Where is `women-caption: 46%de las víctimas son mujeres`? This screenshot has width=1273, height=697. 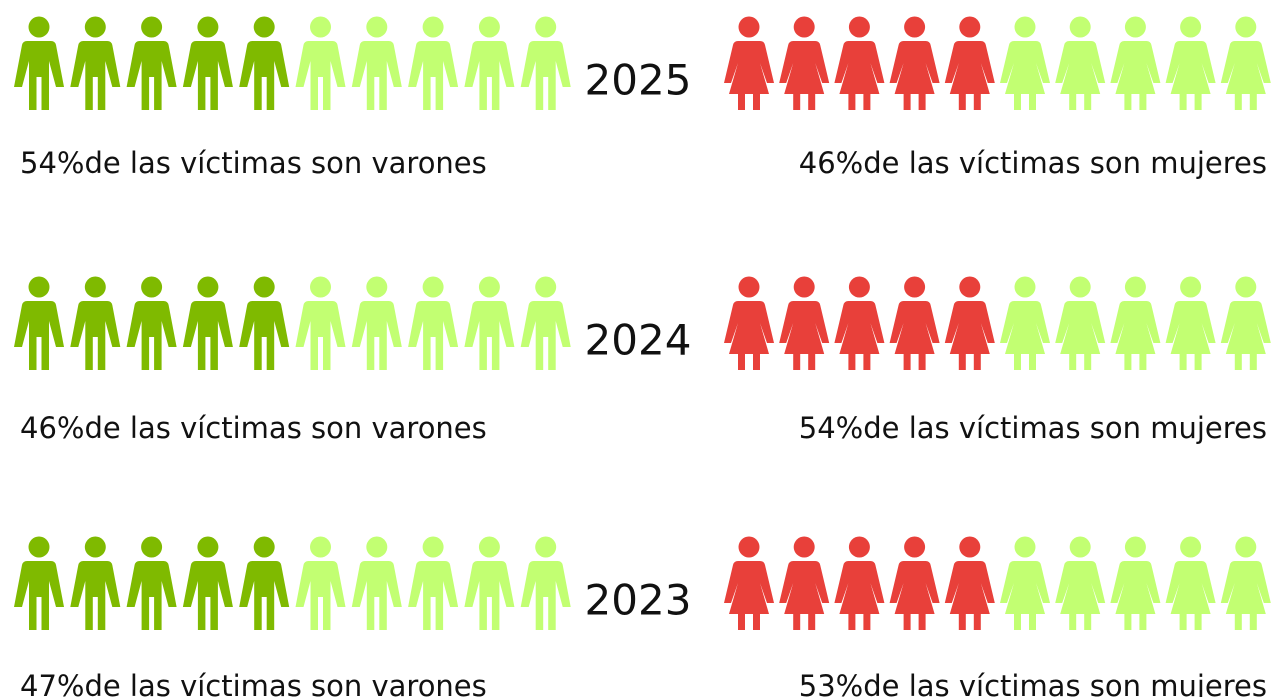
women-caption: 46%de las víctimas son mujeres is located at coordinates (1033, 163).